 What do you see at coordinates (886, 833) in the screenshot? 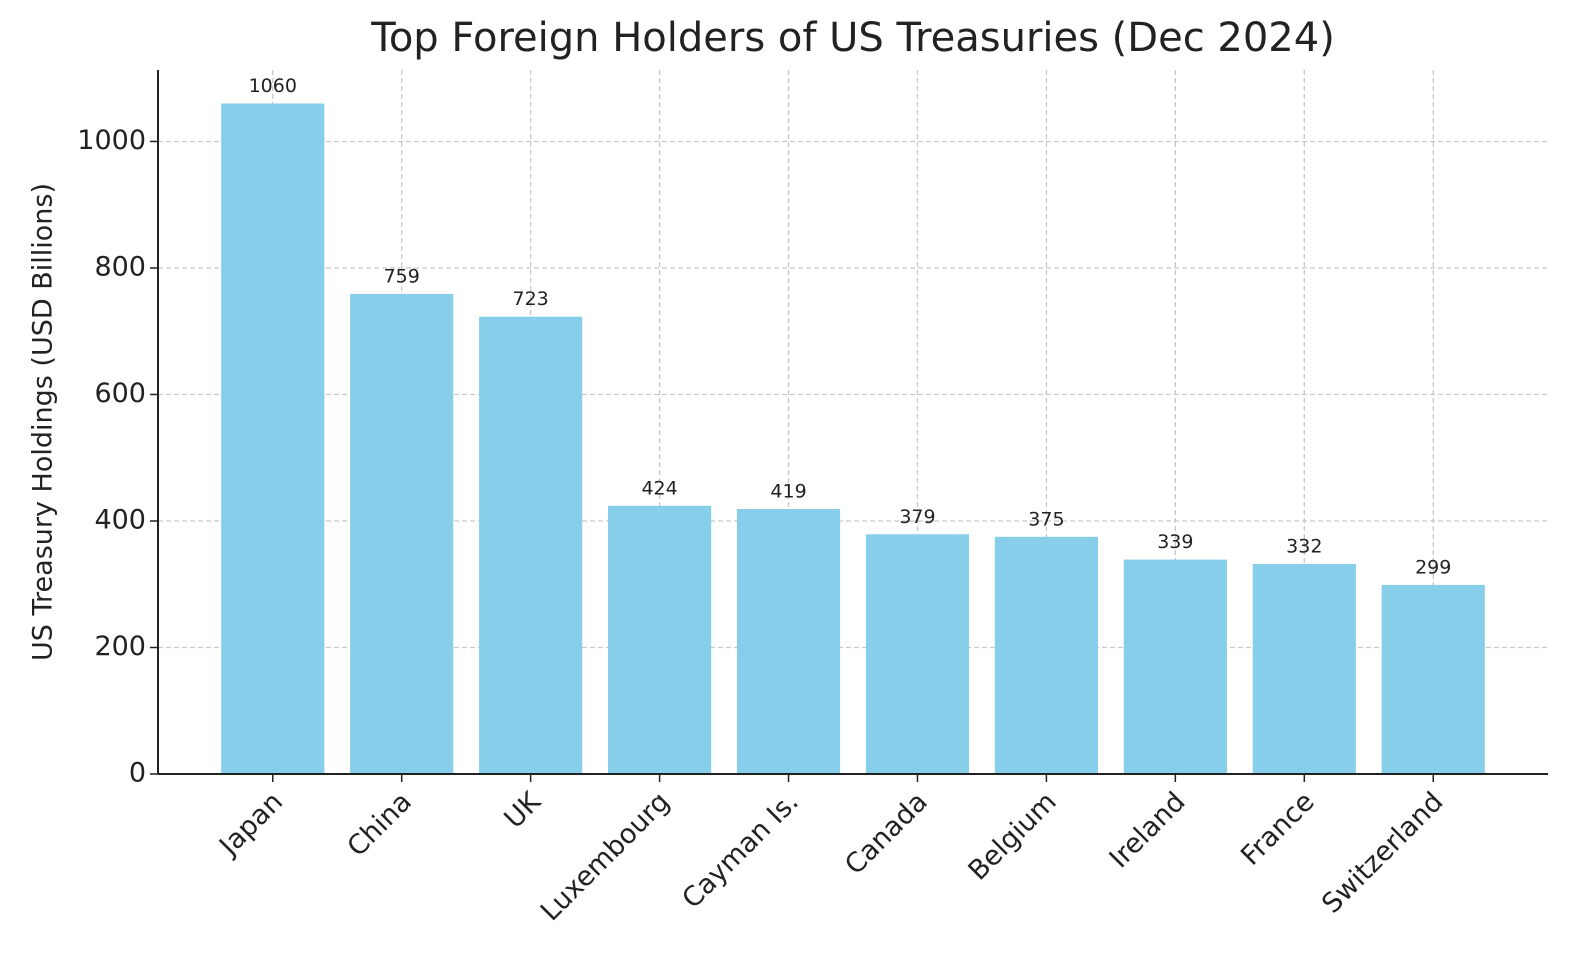
I see `x-tick-label: Canada` at bounding box center [886, 833].